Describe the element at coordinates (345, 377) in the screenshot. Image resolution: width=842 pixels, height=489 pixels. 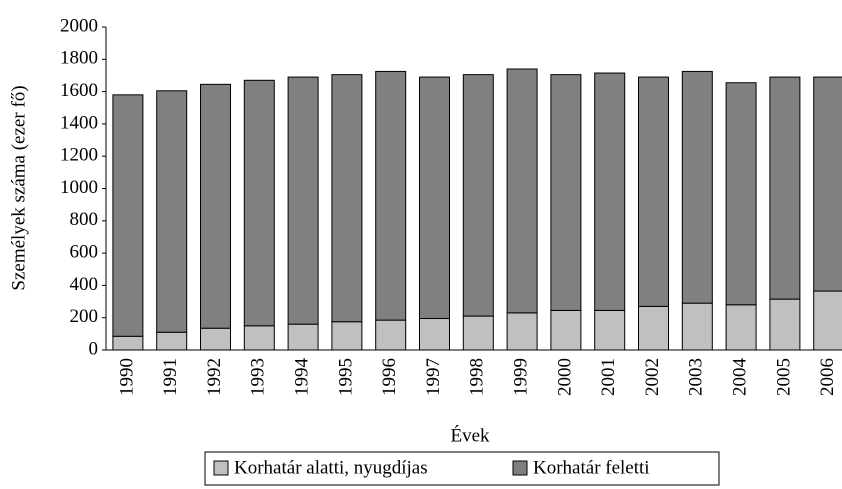
I see `x-tick-label: 1995` at that location.